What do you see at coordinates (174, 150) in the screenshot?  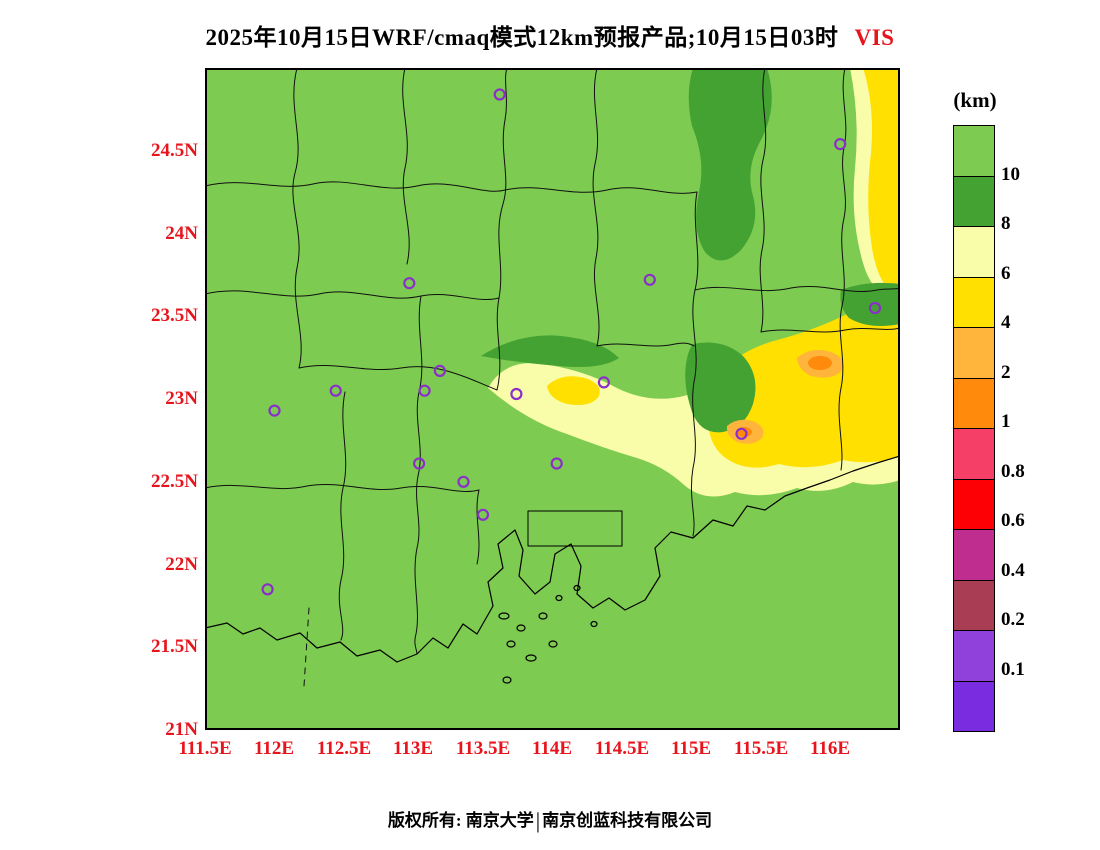 I see `lat-label: 24.5N` at bounding box center [174, 150].